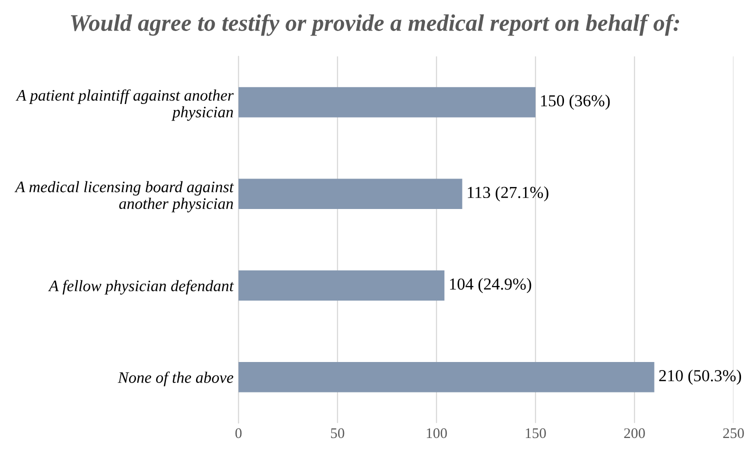 The height and width of the screenshot is (470, 750). I want to click on x-tick-label: 250, so click(733, 433).